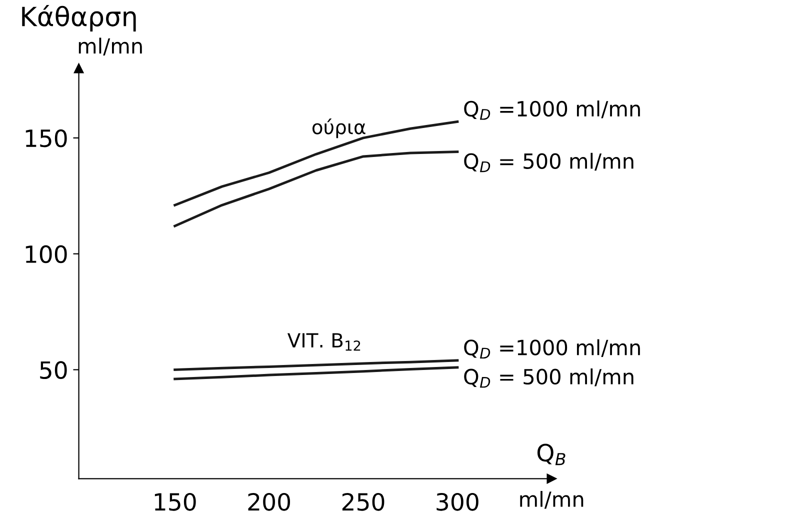  What do you see at coordinates (269, 501) in the screenshot?
I see `x-tick-label: 200` at bounding box center [269, 501].